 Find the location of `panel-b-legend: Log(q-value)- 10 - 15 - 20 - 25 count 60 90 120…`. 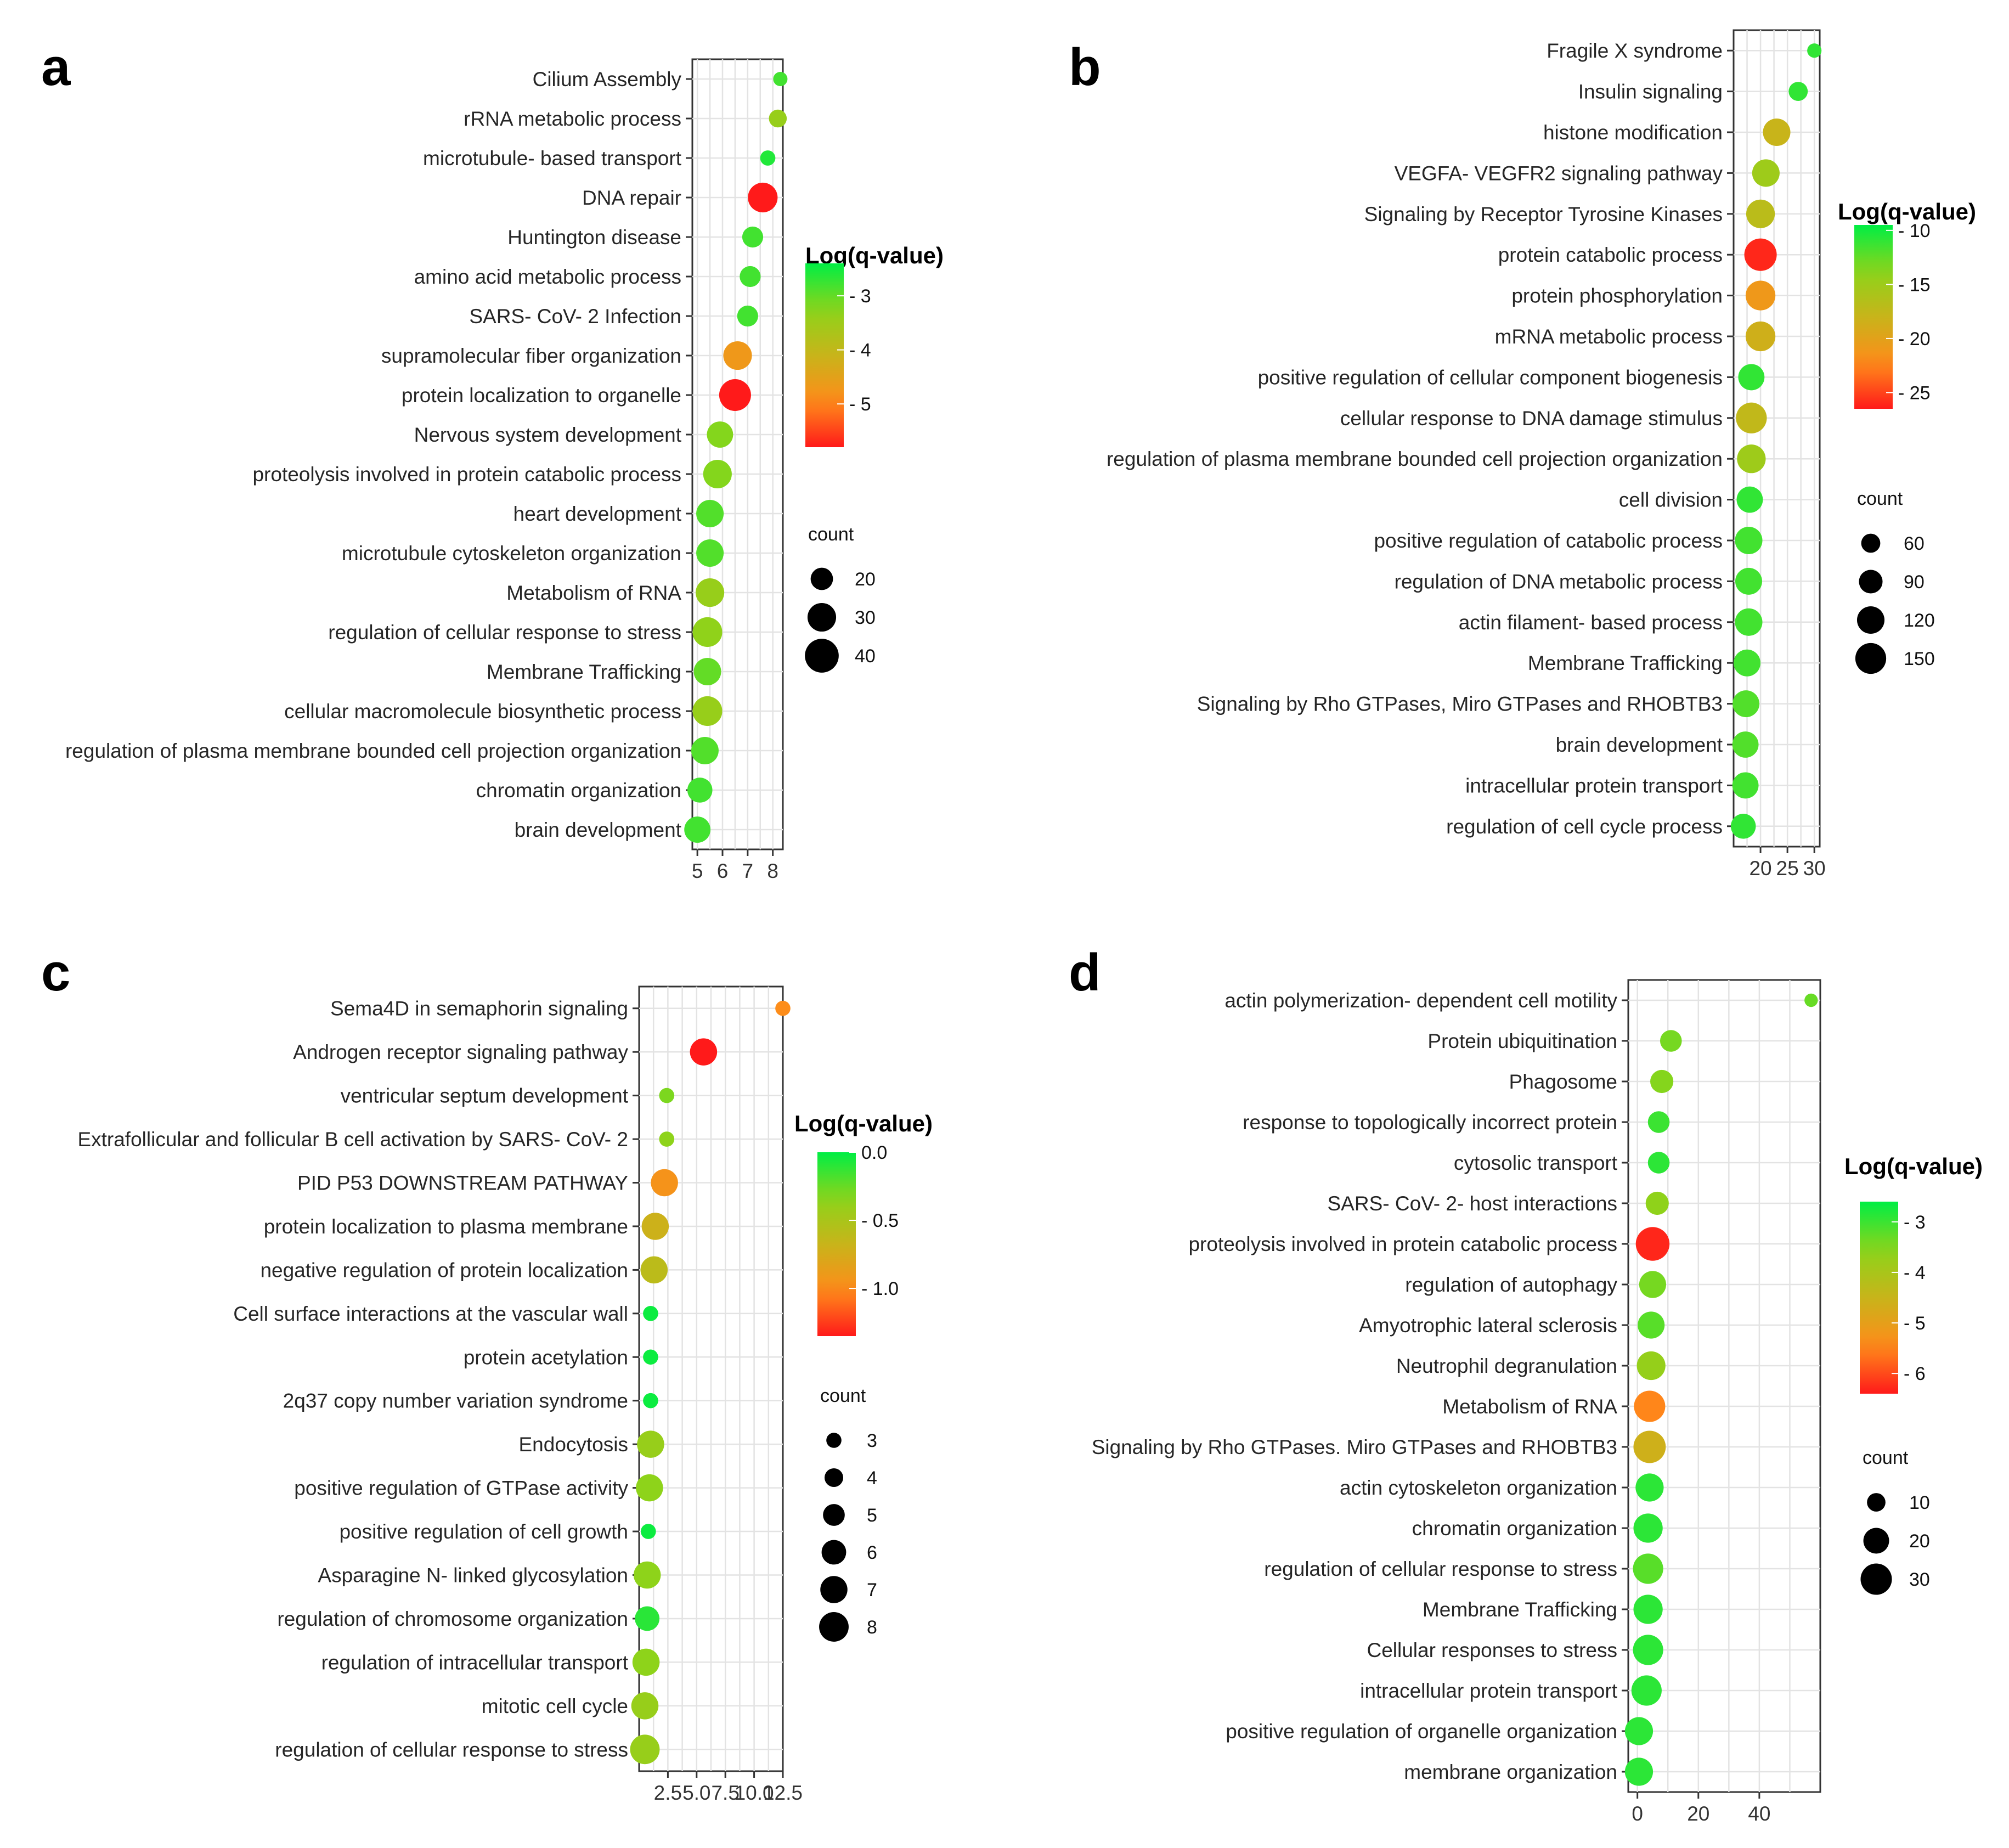

panel-b-legend: Log(q-value)- 10 - 15 - 20 - 25 count 60 90 120… is located at coordinates (1907, 436).